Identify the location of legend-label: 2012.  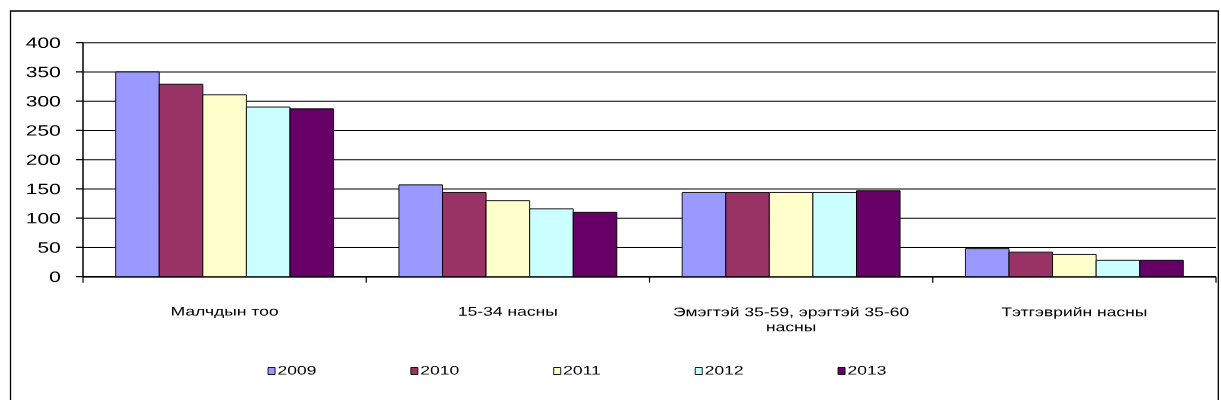
(724, 370).